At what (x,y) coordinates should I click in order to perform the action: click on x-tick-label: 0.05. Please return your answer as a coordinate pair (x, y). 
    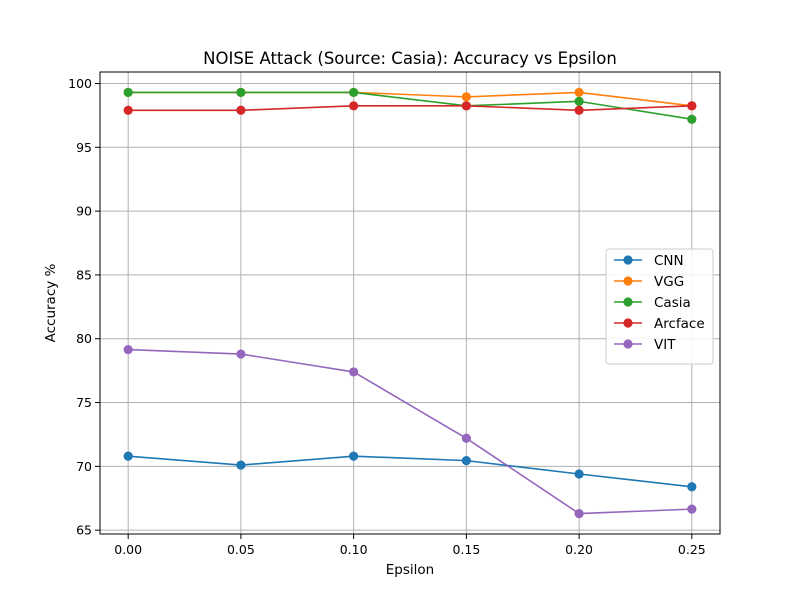
    Looking at the image, I should click on (241, 549).